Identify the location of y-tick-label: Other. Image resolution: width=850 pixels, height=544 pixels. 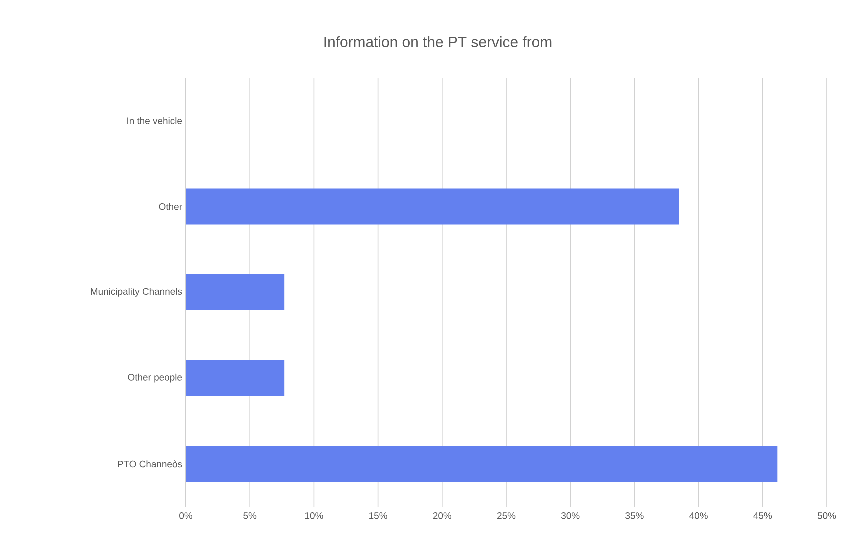
(170, 206).